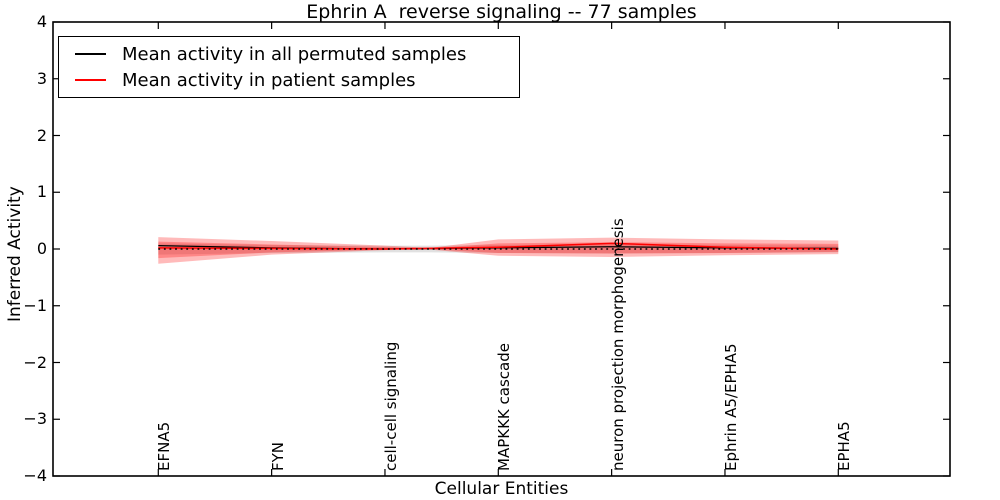 The image size is (1000, 500). What do you see at coordinates (35, 419) in the screenshot?
I see `y-tick-label: −3` at bounding box center [35, 419].